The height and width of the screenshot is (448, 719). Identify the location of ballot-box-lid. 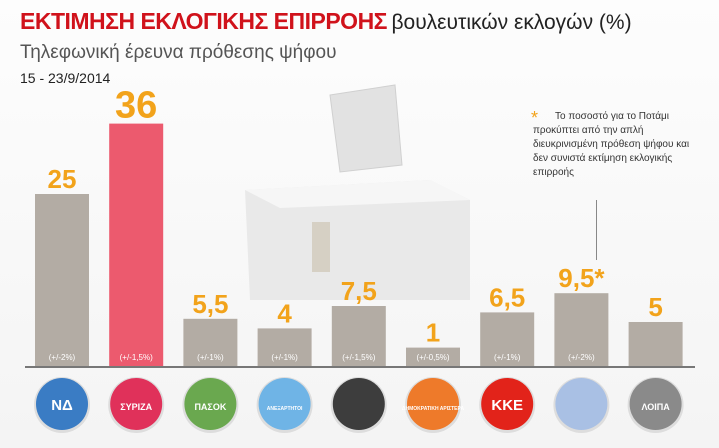
(357, 194).